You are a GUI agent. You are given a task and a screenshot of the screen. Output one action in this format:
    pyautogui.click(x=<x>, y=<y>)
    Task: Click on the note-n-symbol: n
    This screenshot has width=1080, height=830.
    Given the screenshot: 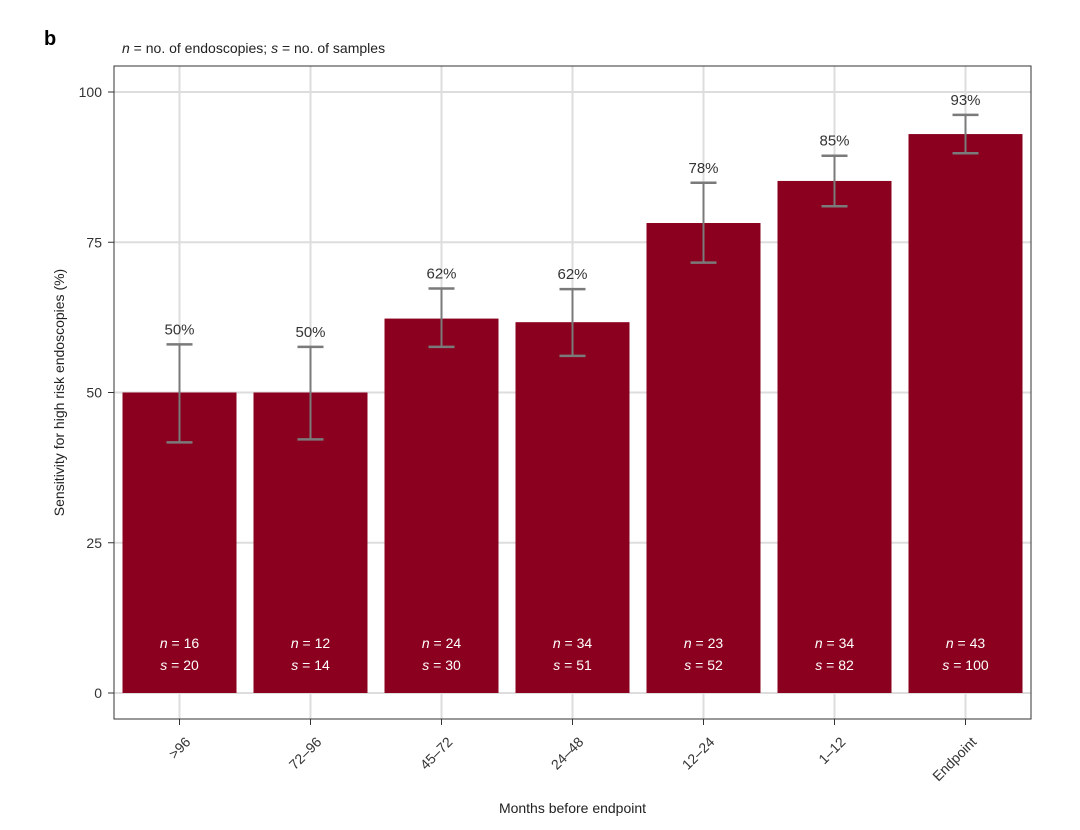 What is the action you would take?
    pyautogui.click(x=126, y=48)
    